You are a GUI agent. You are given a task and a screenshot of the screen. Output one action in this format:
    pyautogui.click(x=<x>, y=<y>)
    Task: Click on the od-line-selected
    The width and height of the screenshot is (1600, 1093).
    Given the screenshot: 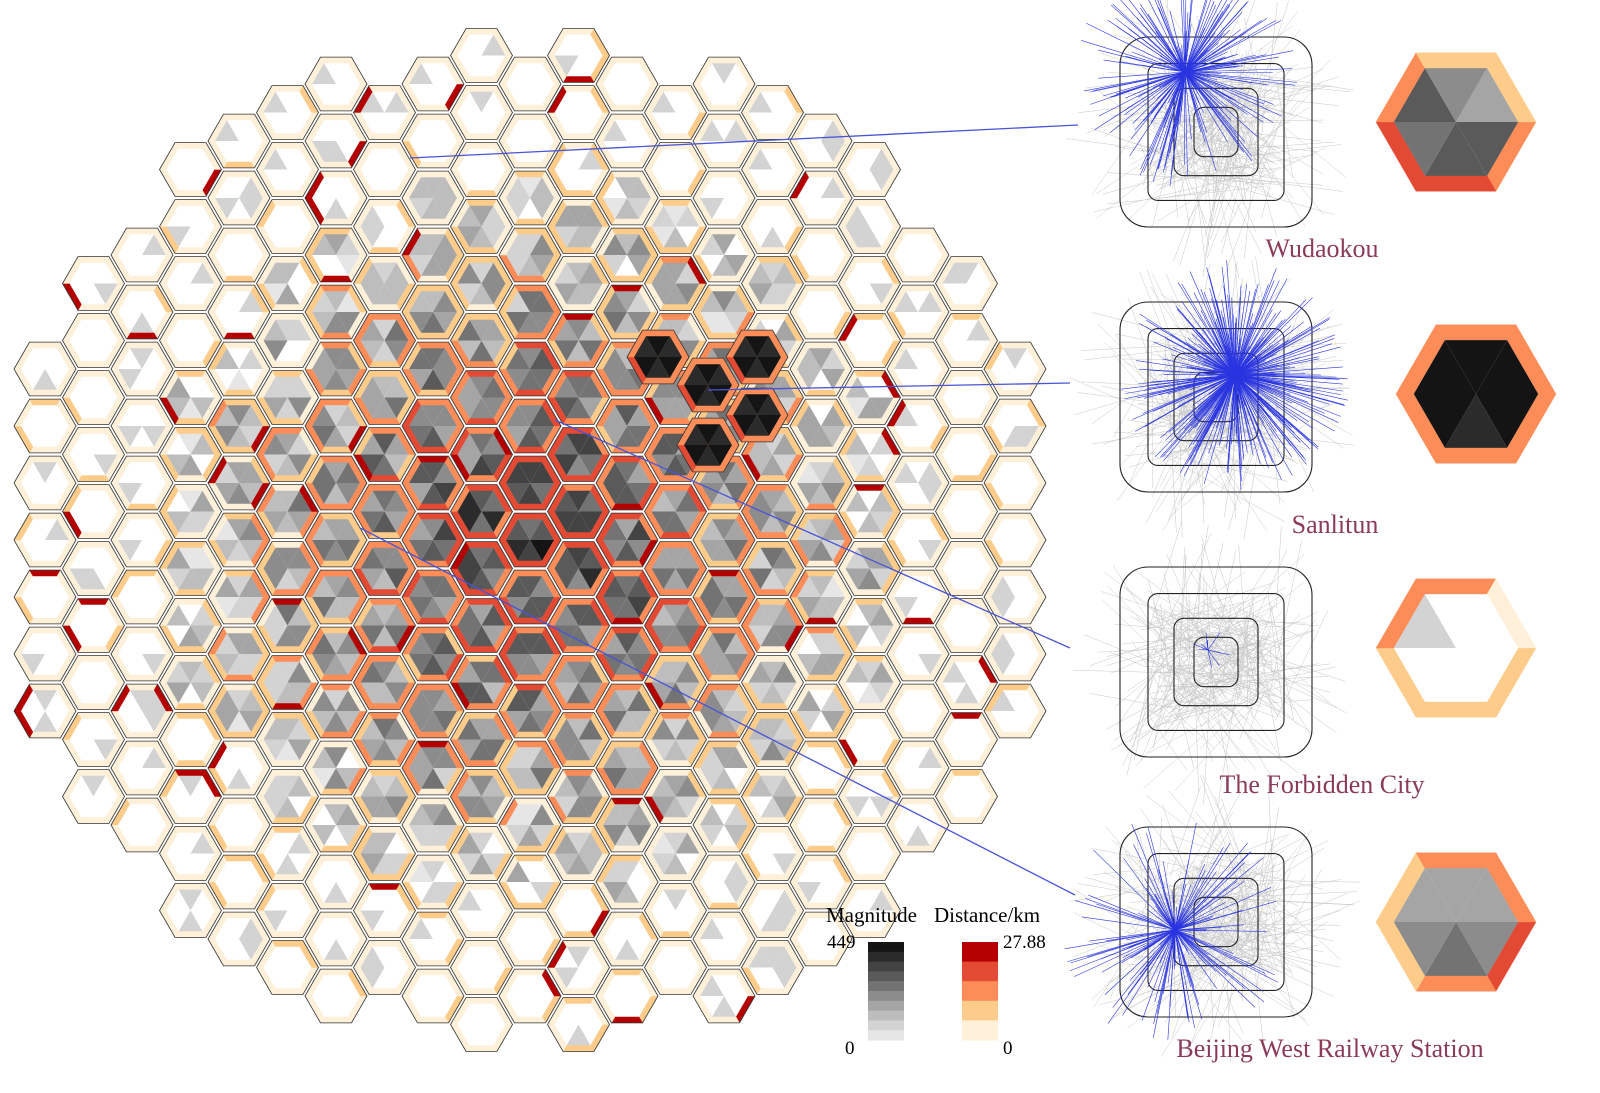 What is the action you would take?
    pyautogui.click(x=1233, y=94)
    